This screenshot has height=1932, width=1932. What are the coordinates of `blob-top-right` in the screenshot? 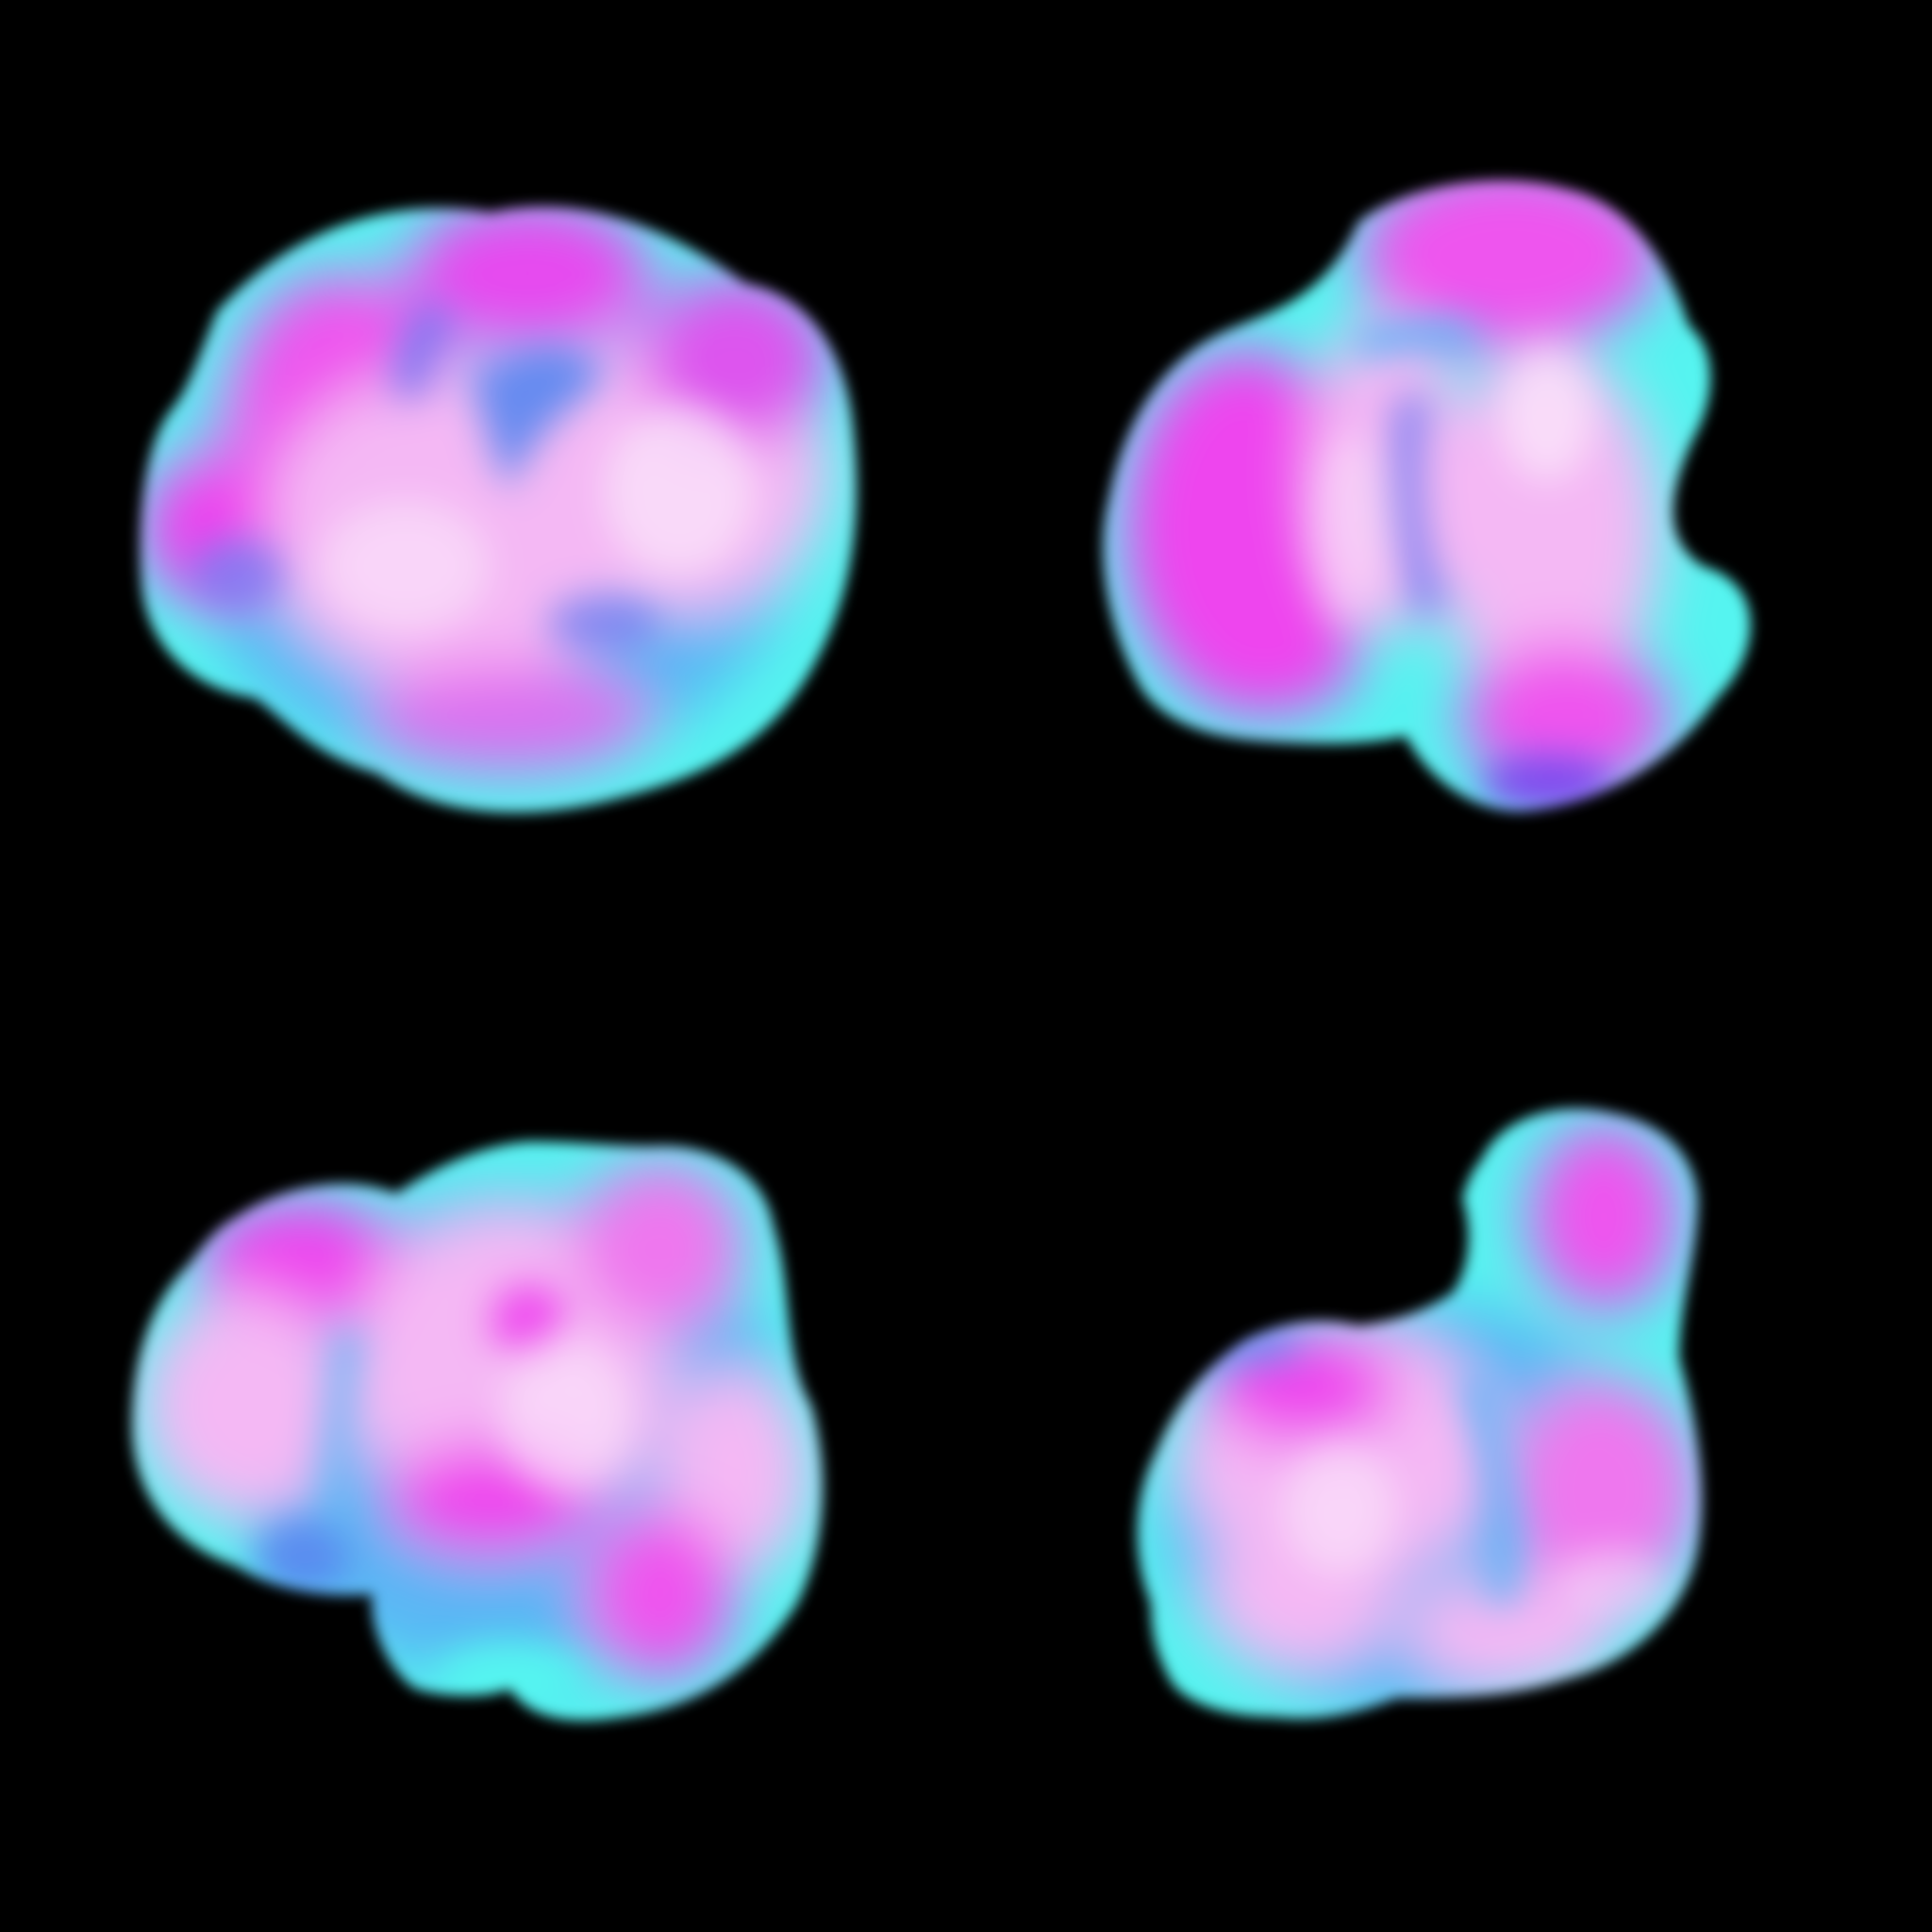 It's located at (1427, 496).